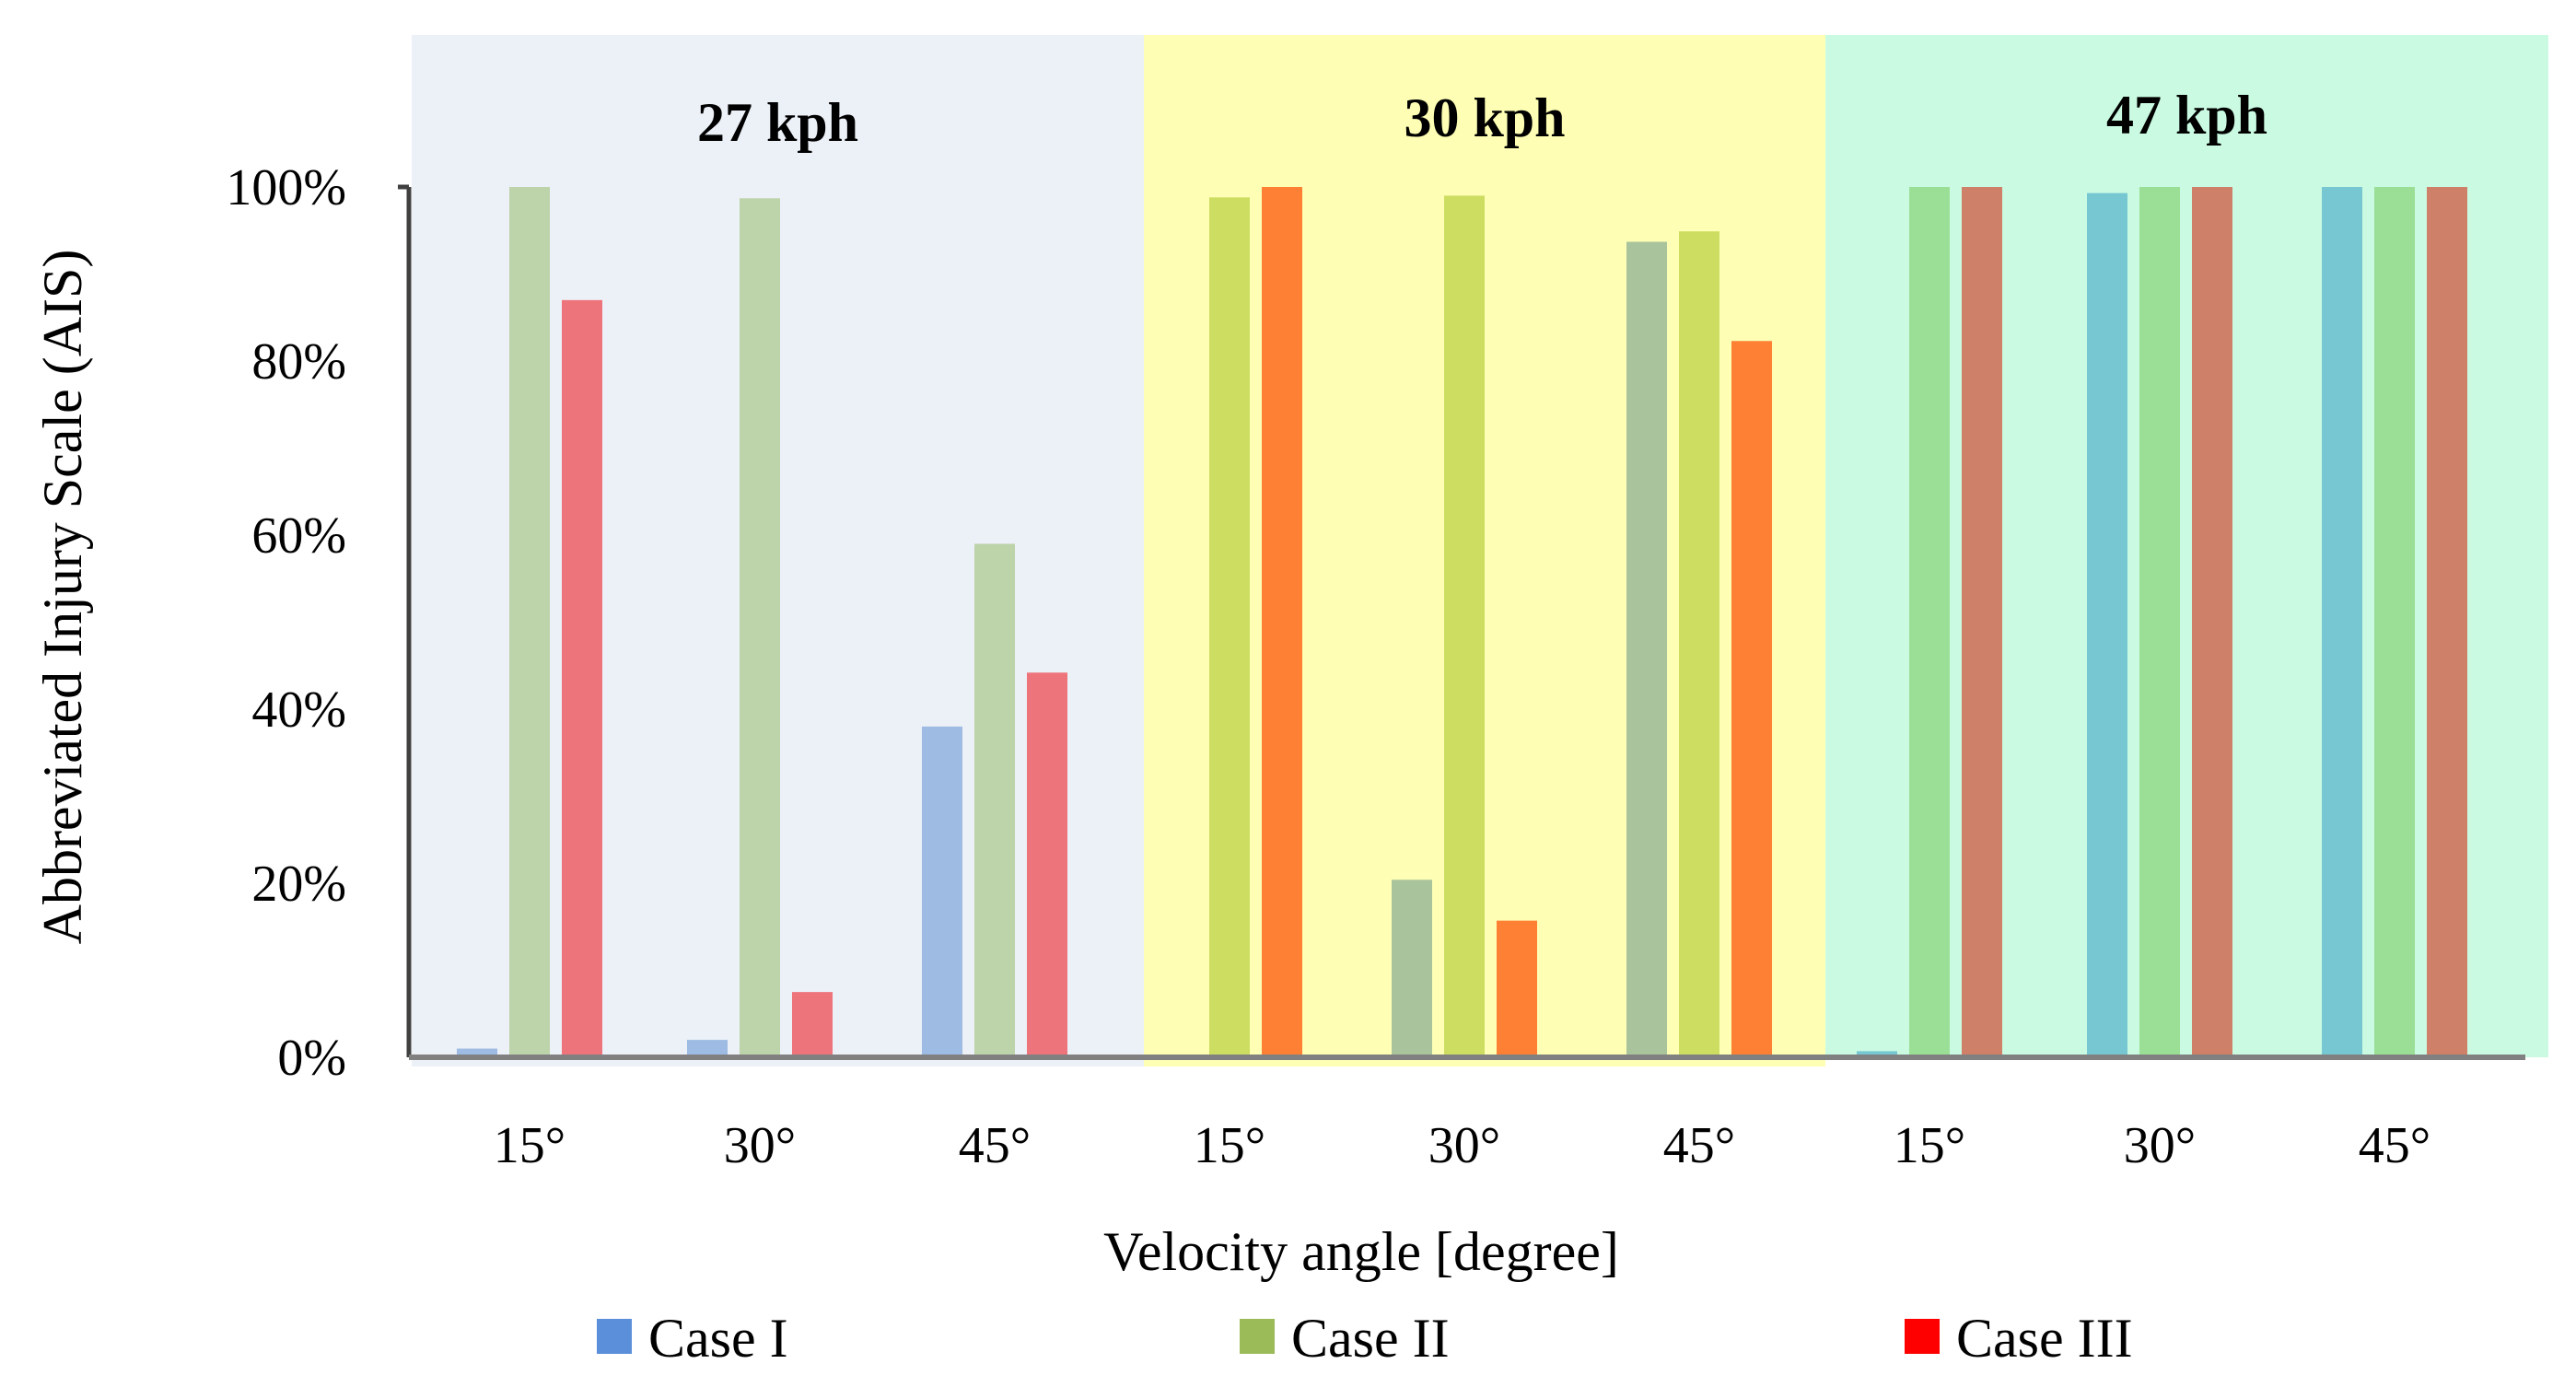 The width and height of the screenshot is (2576, 1387). What do you see at coordinates (286, 187) in the screenshot?
I see `y-tick-label: 100%` at bounding box center [286, 187].